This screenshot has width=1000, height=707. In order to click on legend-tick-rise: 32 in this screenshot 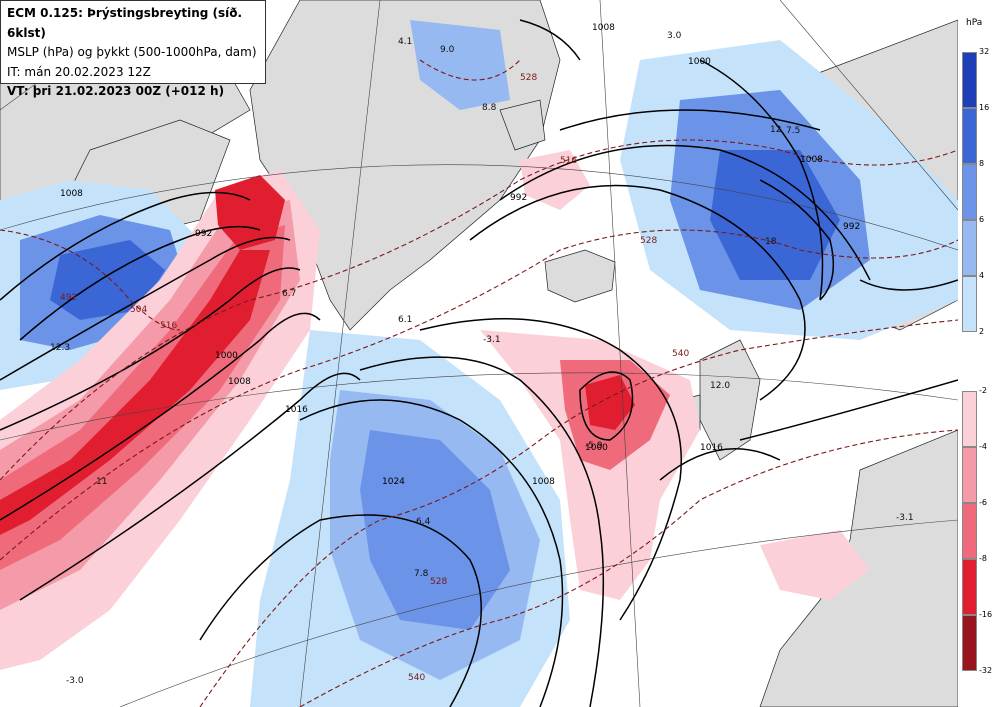, I will do `click(984, 51)`.